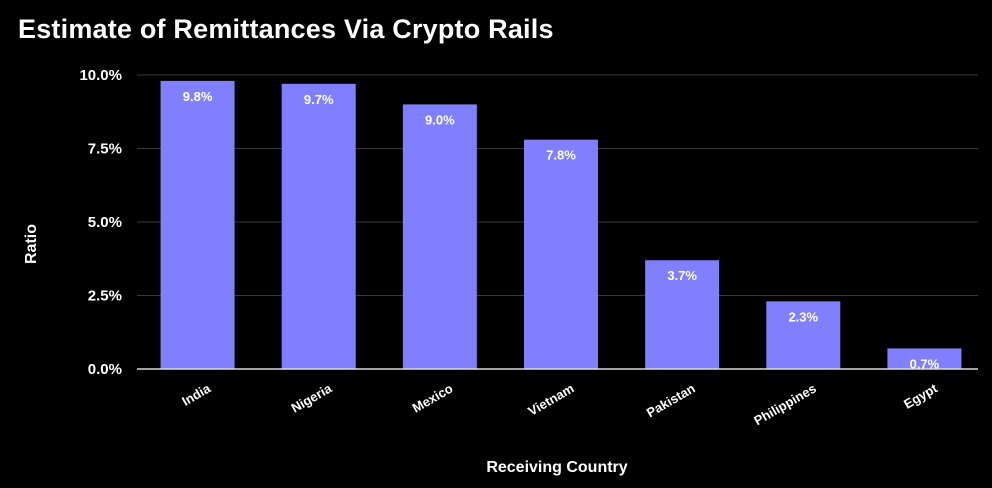  What do you see at coordinates (561, 155) in the screenshot?
I see `data-label: 7.8%` at bounding box center [561, 155].